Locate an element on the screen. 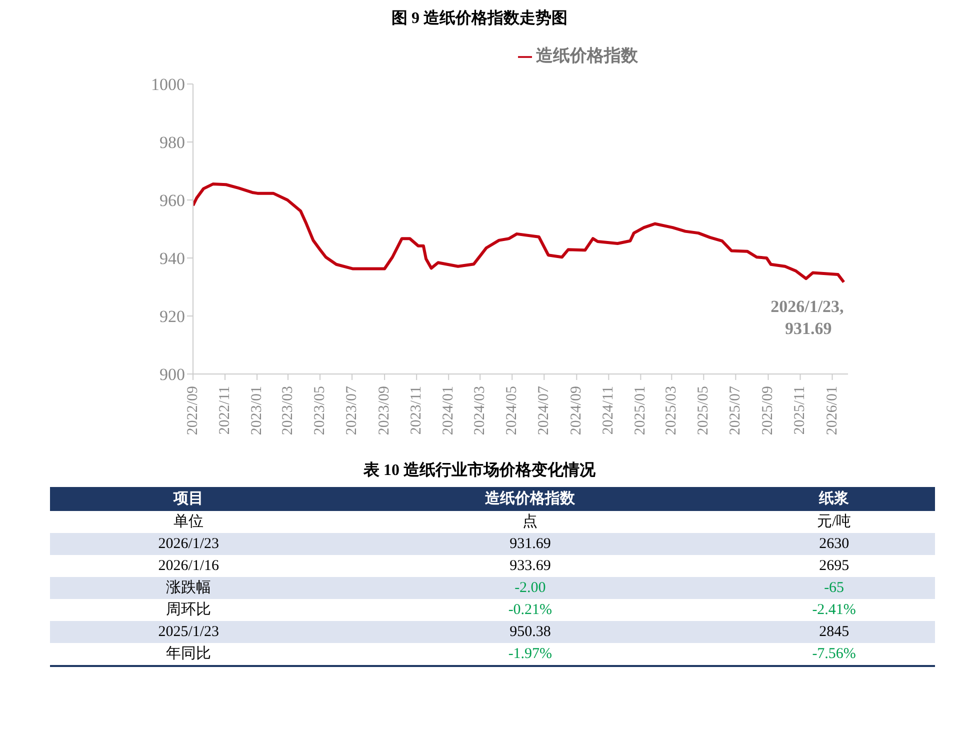  x-tick-label: 2024/11 is located at coordinates (608, 410).